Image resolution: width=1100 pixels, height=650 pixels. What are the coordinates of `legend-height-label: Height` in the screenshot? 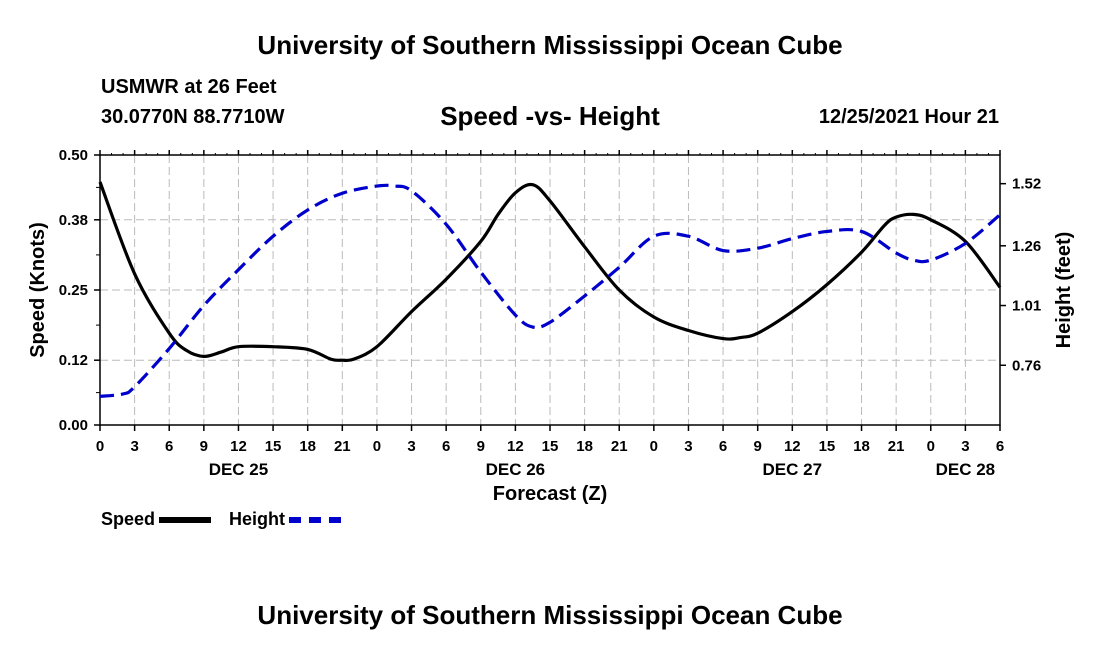 It's located at (257, 519).